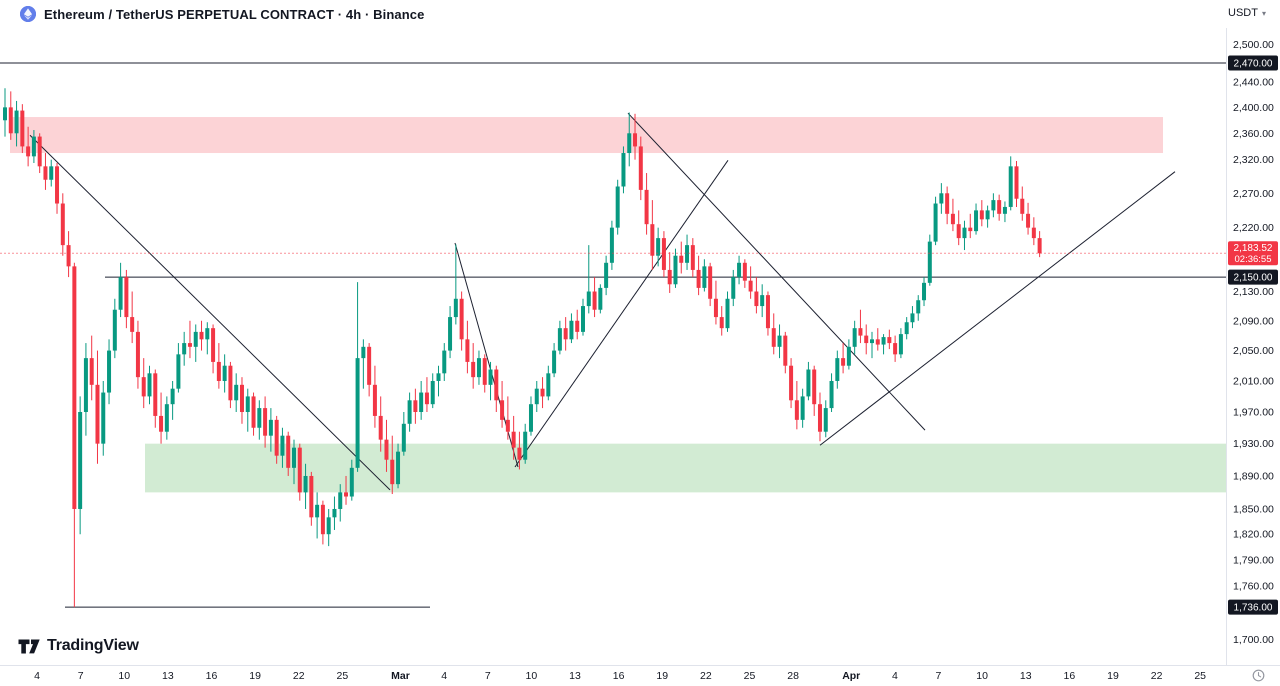 This screenshot has height=686, width=1280. I want to click on time-axis-month-label: Mar, so click(400, 676).